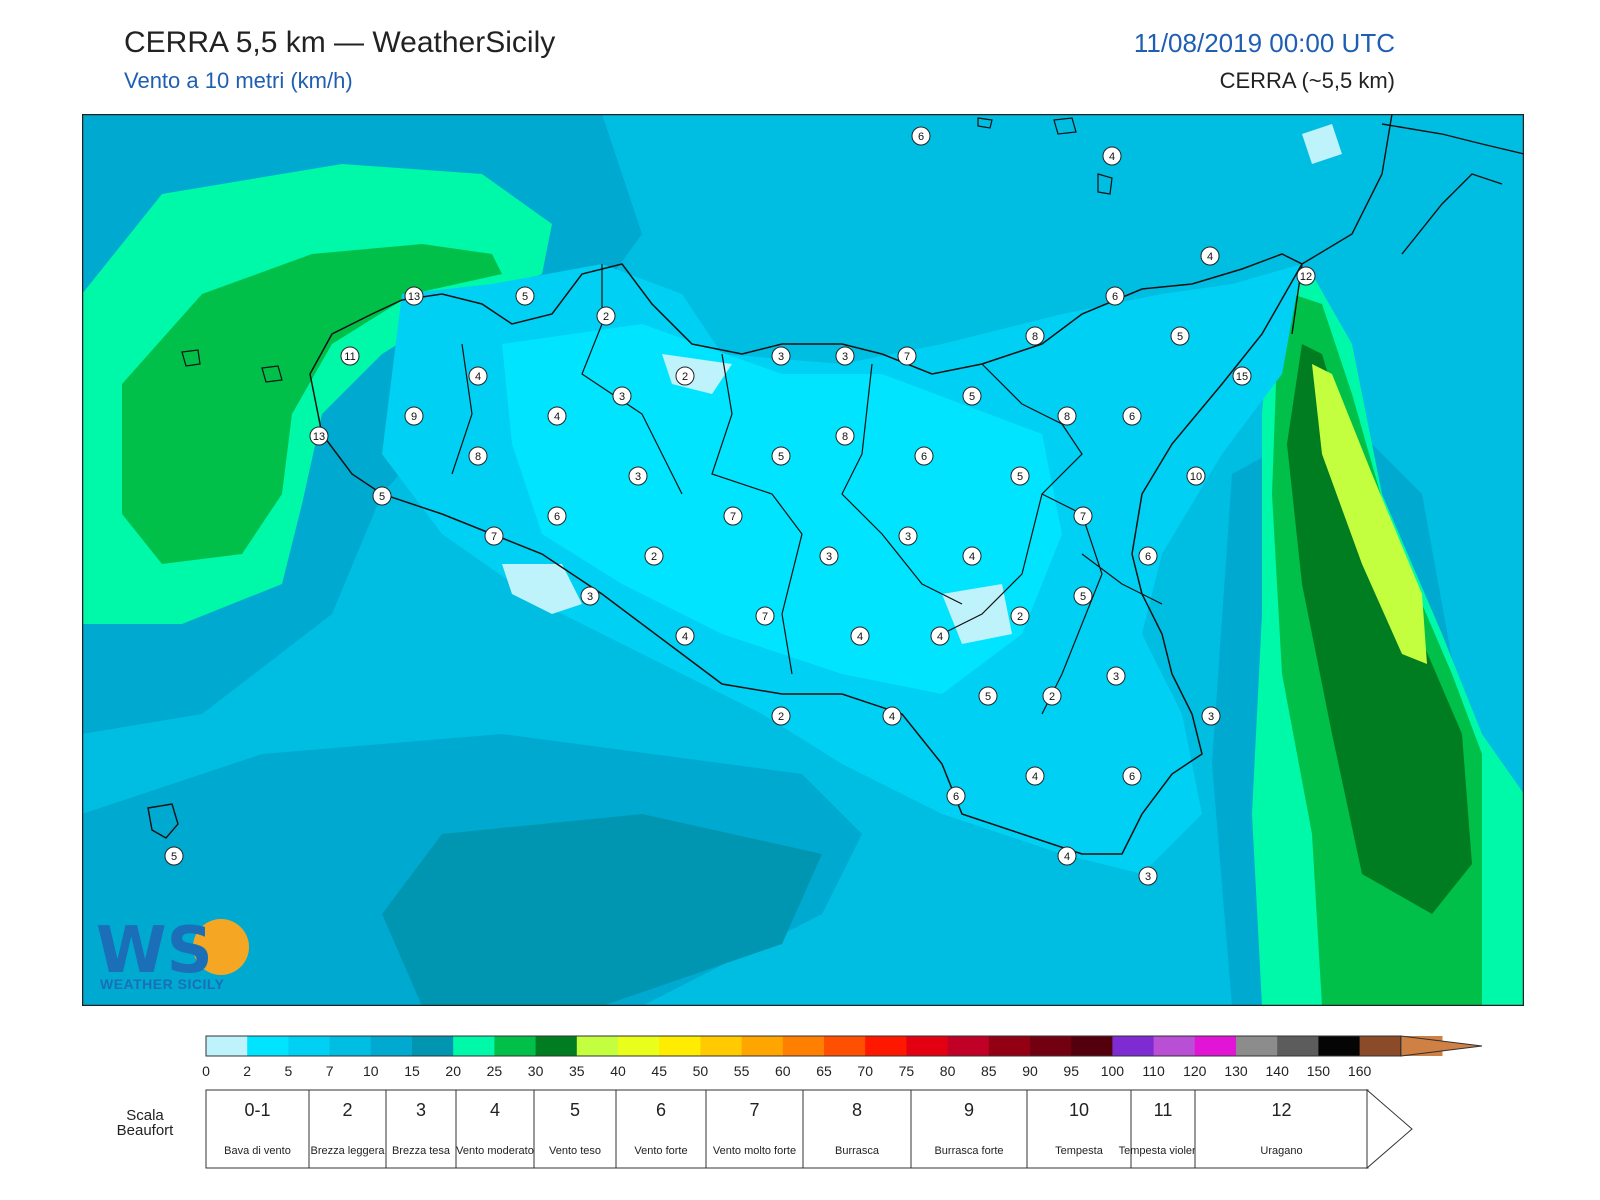  I want to click on beaufort-description: Tempesta, so click(1079, 1151).